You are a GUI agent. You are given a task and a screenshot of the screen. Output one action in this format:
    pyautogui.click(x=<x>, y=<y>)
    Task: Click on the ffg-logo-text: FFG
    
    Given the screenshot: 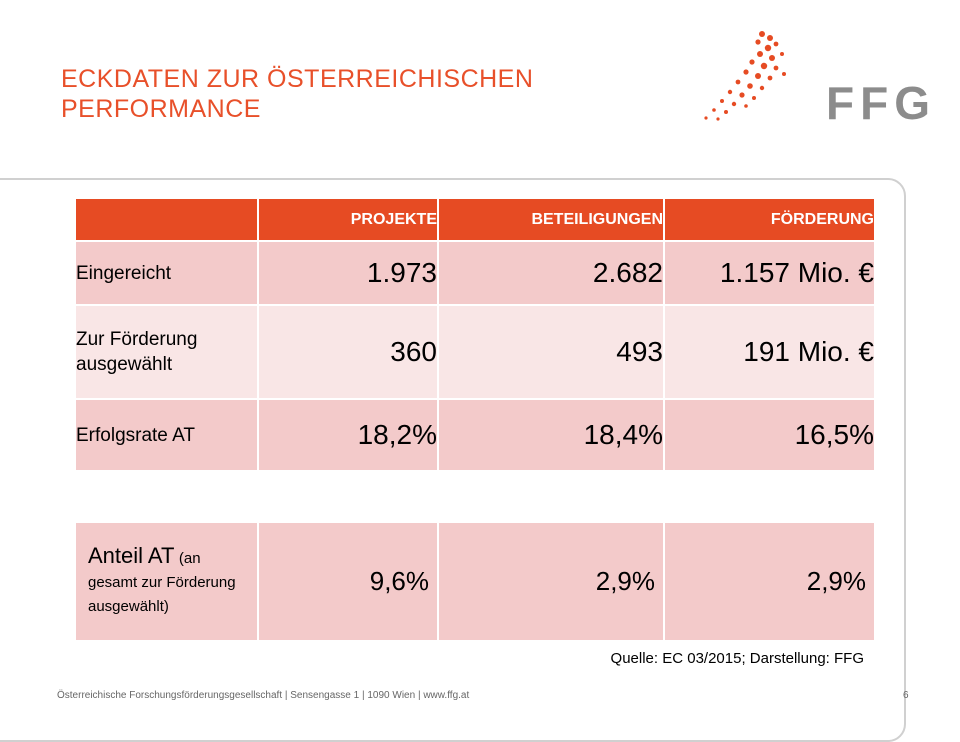 What is the action you would take?
    pyautogui.click(x=881, y=103)
    